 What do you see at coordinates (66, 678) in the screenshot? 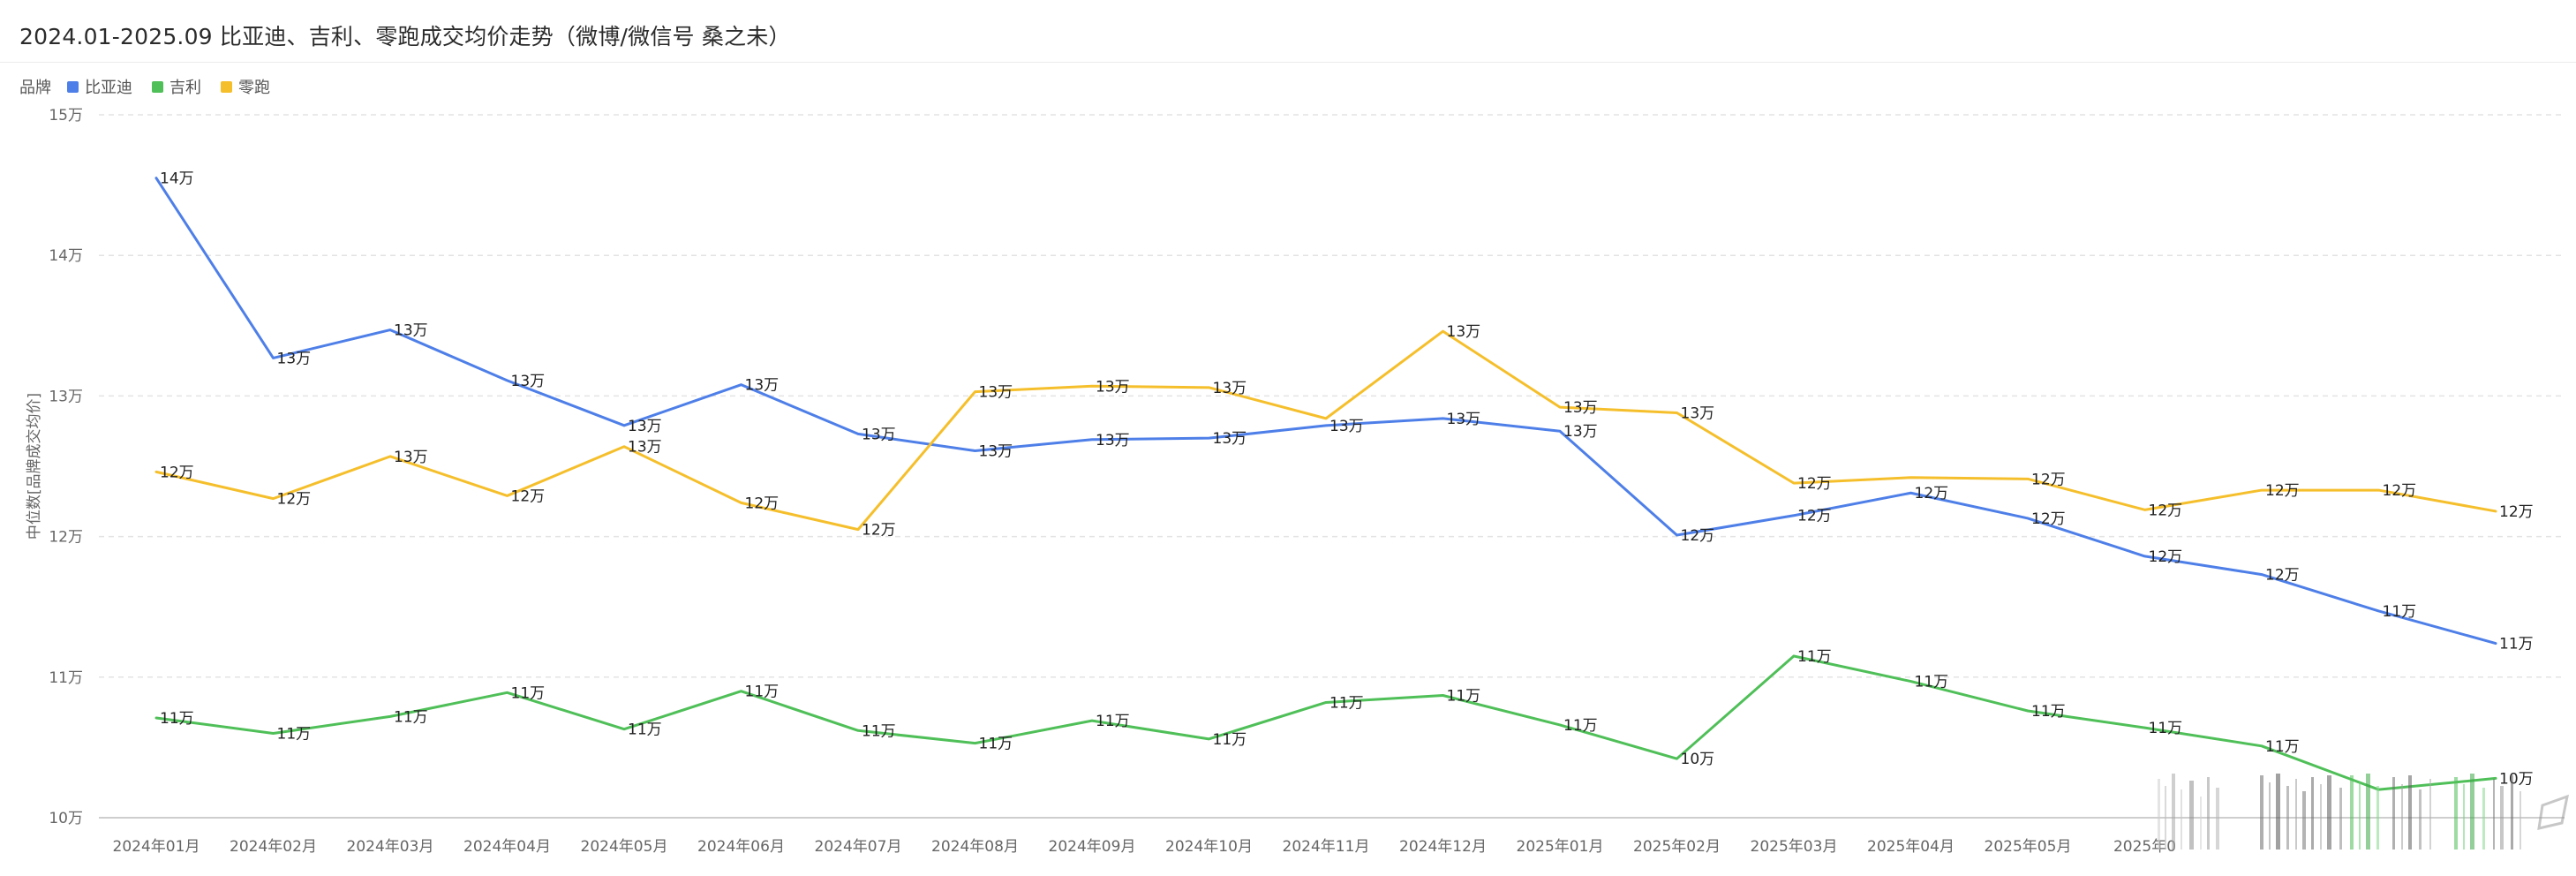
I see `y-tick-label: 11万` at bounding box center [66, 678].